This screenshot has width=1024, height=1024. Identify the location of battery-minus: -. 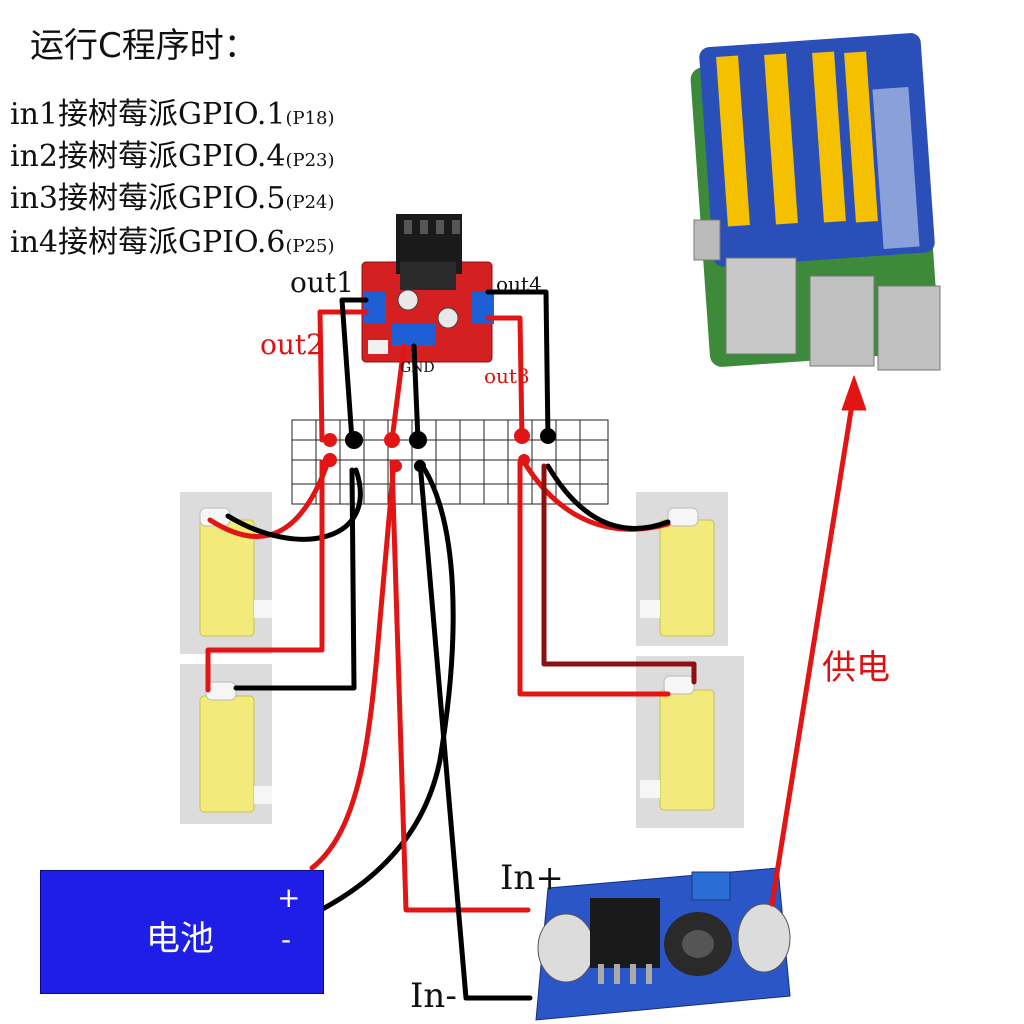
(286, 939).